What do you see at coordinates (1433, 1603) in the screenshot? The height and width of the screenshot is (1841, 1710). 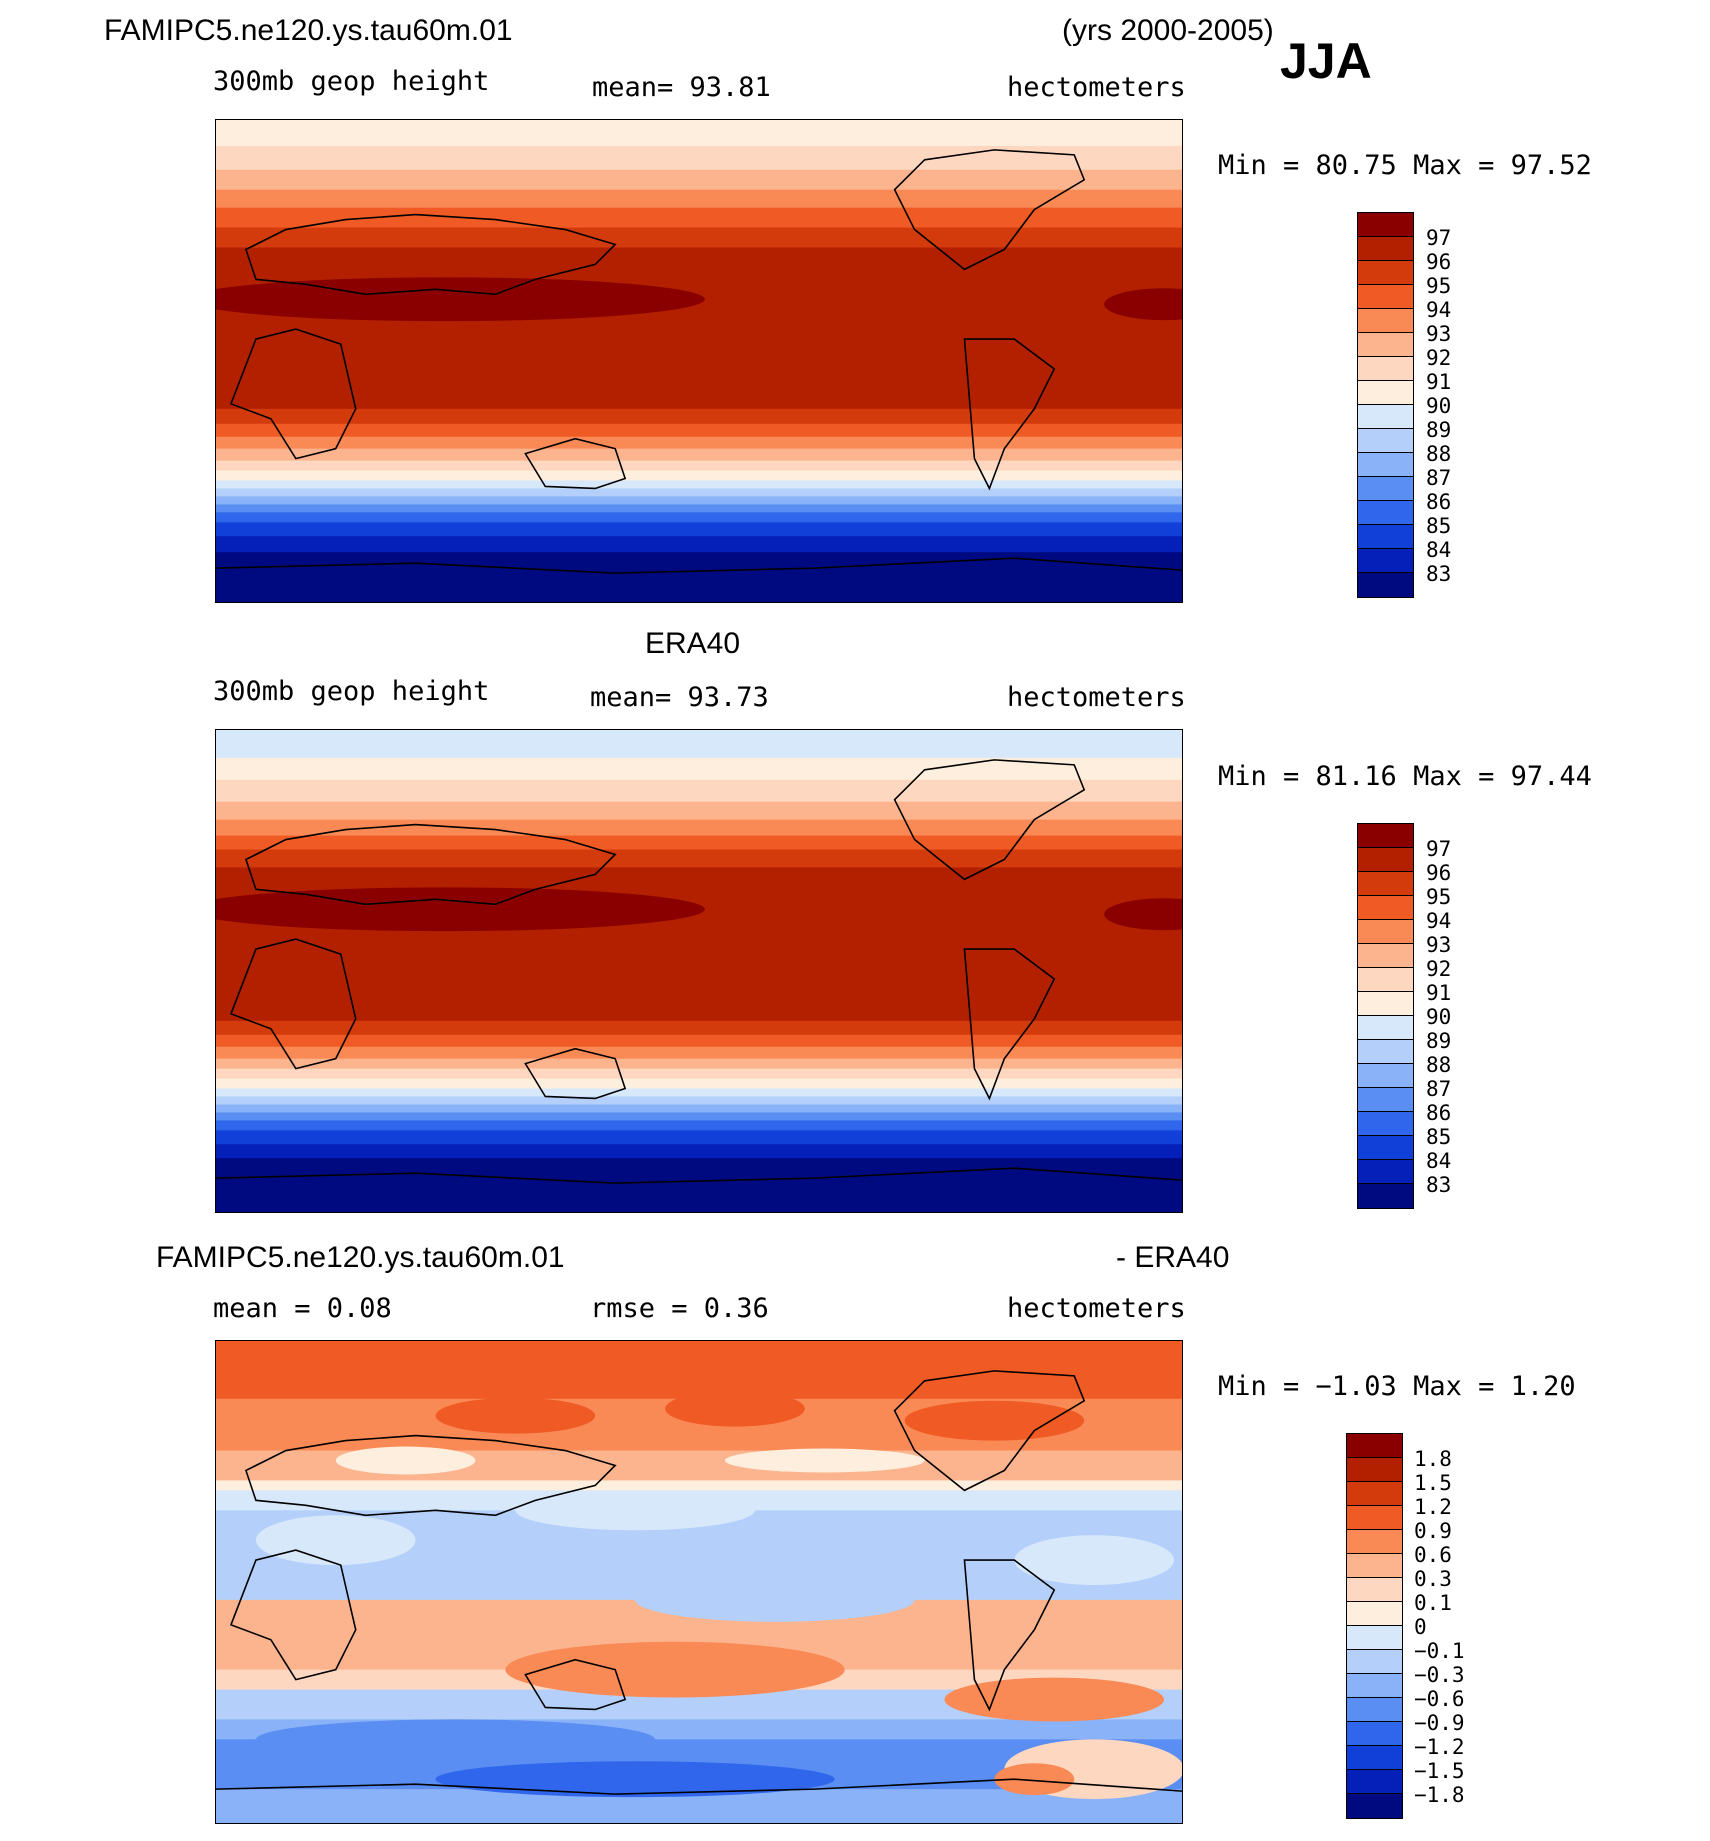 I see `colorbar-label: 0.1` at bounding box center [1433, 1603].